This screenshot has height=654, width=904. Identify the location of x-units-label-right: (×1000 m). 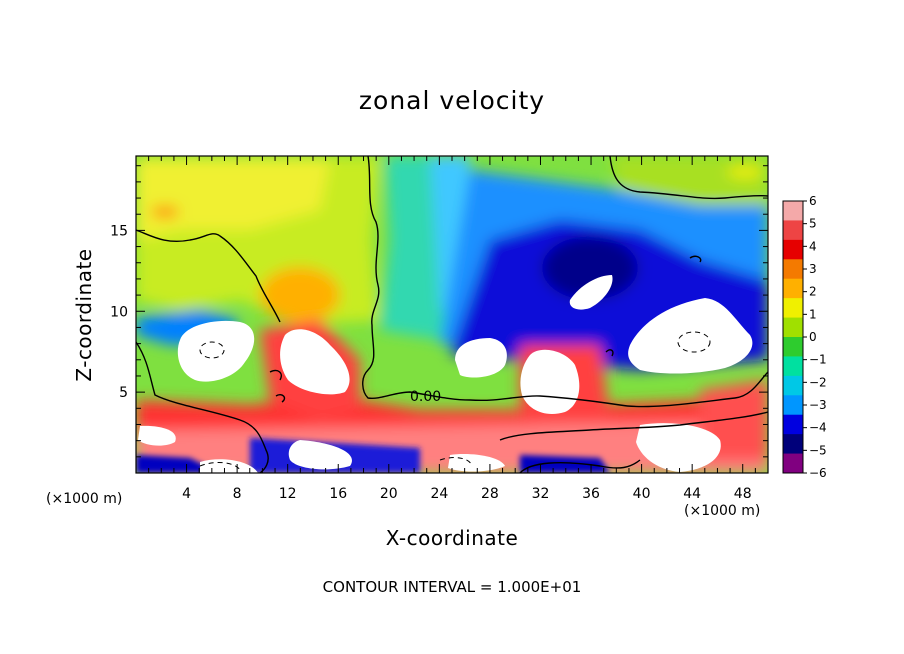
(722, 511).